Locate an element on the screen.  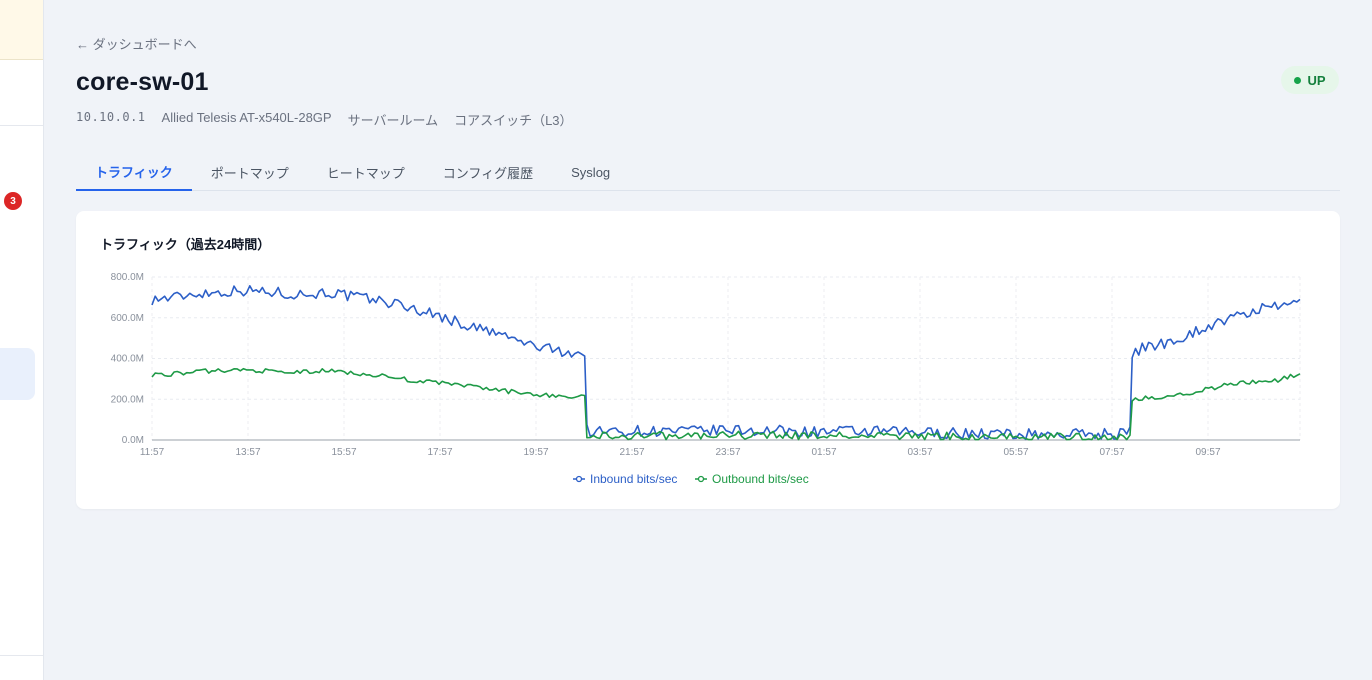
tab-traffic: トラフィック is located at coordinates (134, 172).